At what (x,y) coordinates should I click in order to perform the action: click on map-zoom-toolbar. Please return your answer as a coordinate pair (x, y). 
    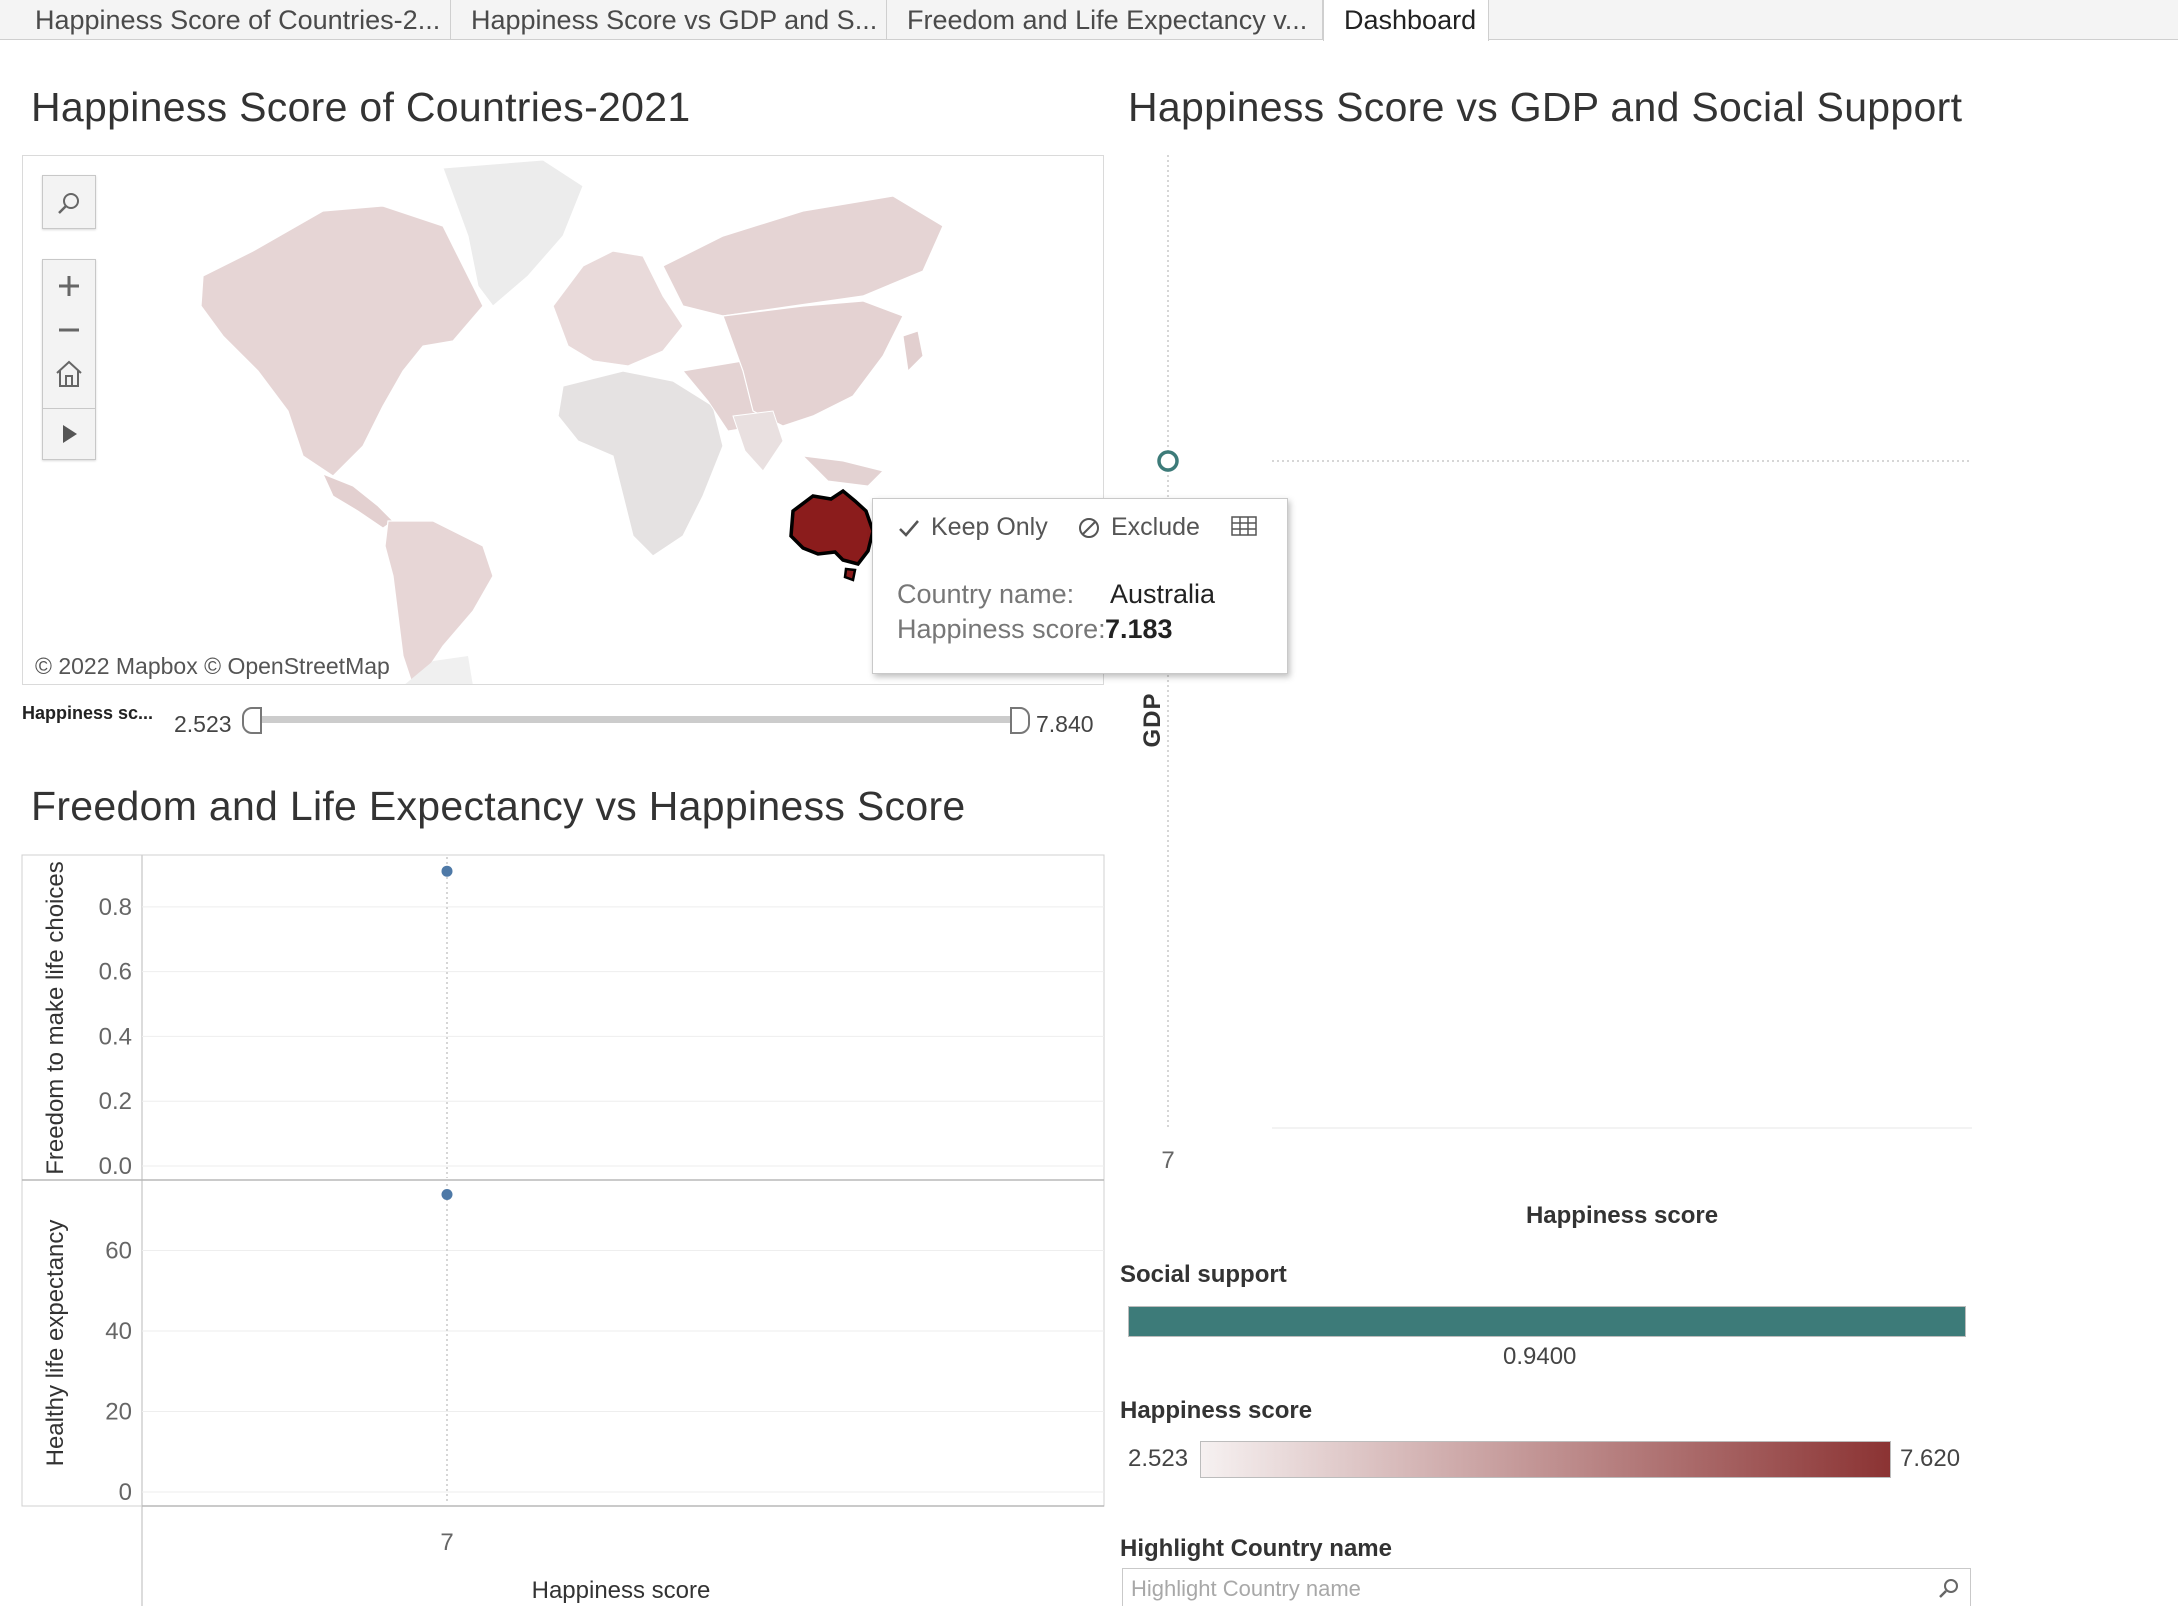
    Looking at the image, I should click on (69, 359).